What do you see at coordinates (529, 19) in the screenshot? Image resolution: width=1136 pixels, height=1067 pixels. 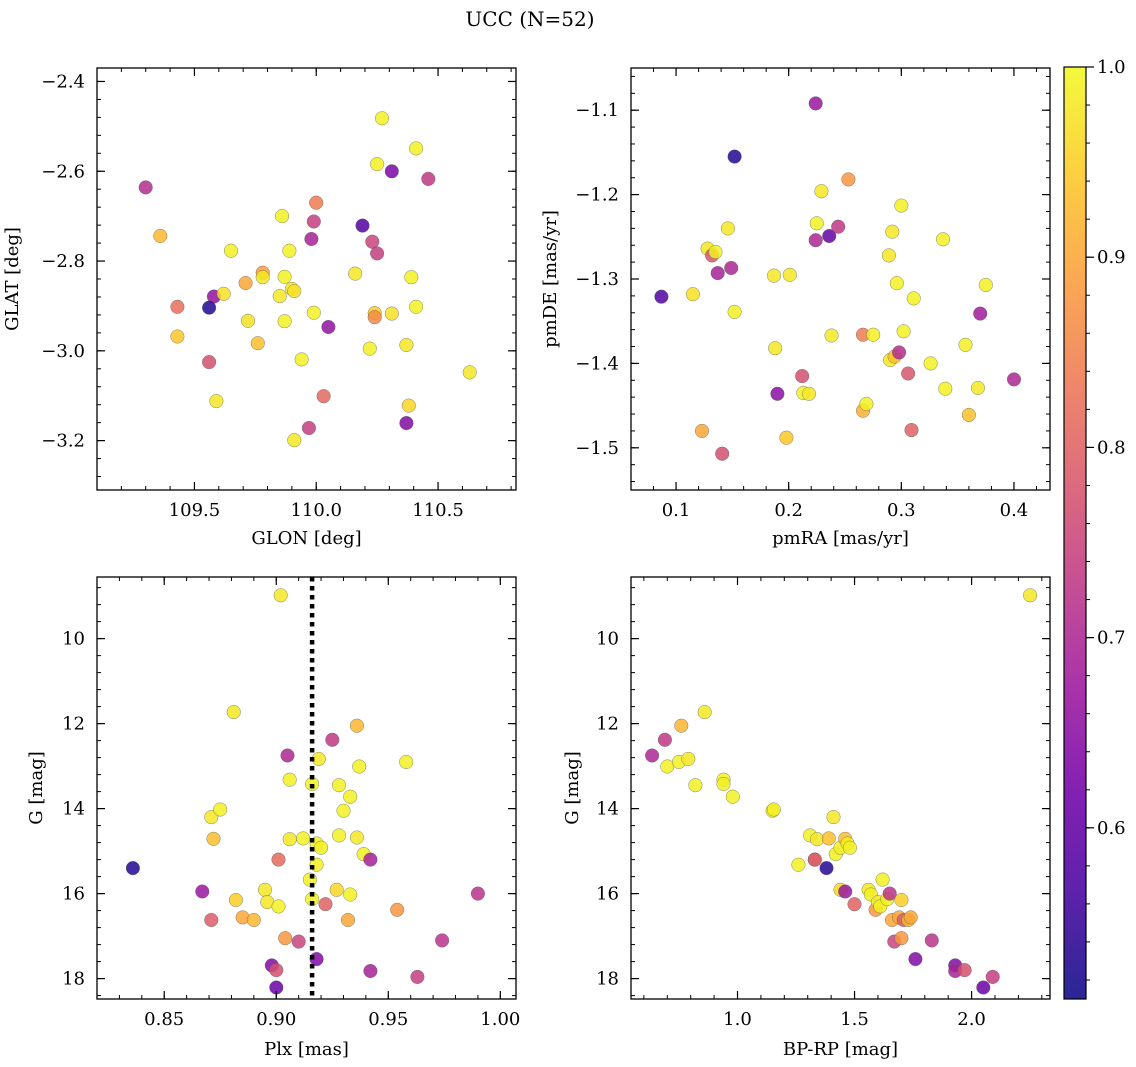 I see `figure-title: UCC (N=52)` at bounding box center [529, 19].